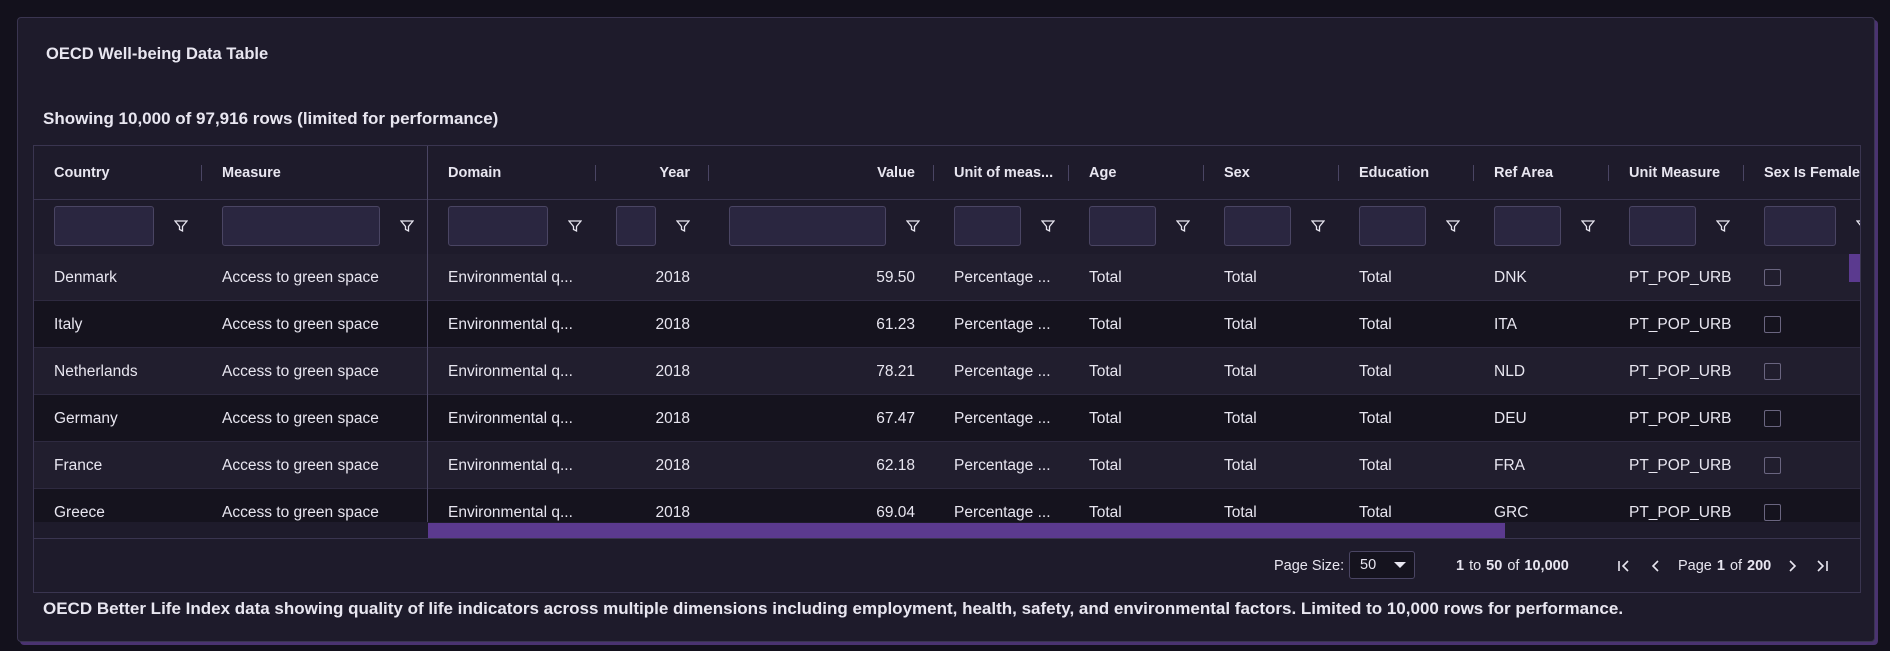 The width and height of the screenshot is (1890, 651). Describe the element at coordinates (1511, 512) in the screenshot. I see `table-cell: GRC` at that location.